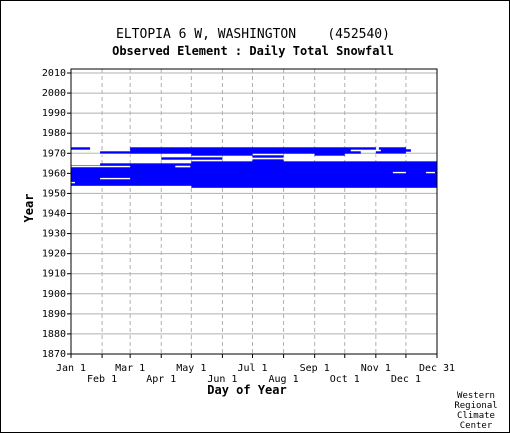  What do you see at coordinates (345, 379) in the screenshot?
I see `x-tick-label: Oct 1` at bounding box center [345, 379].